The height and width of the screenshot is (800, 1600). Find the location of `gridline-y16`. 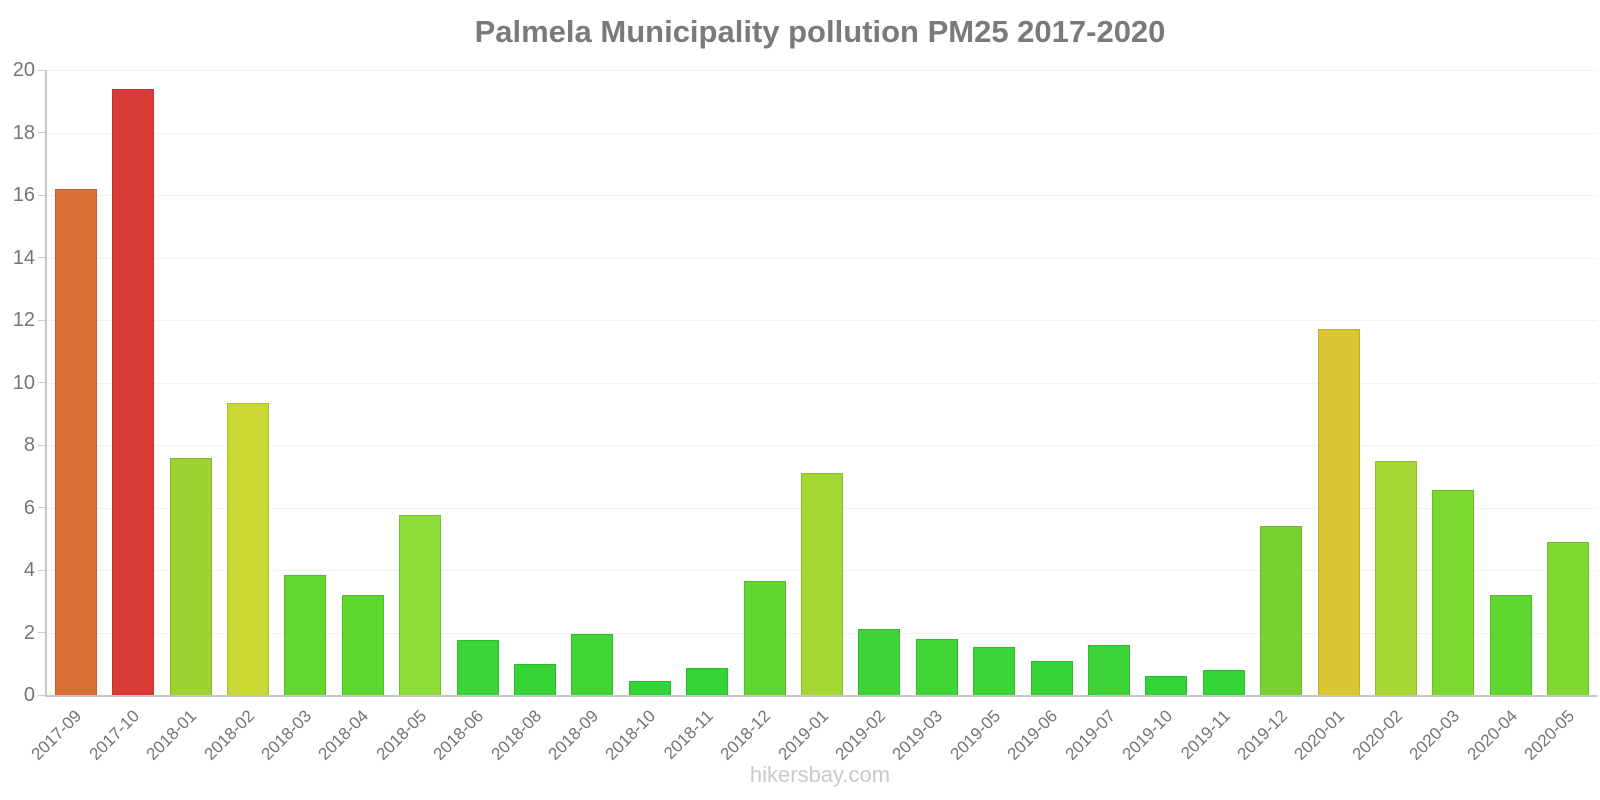

gridline-y16 is located at coordinates (822, 195).